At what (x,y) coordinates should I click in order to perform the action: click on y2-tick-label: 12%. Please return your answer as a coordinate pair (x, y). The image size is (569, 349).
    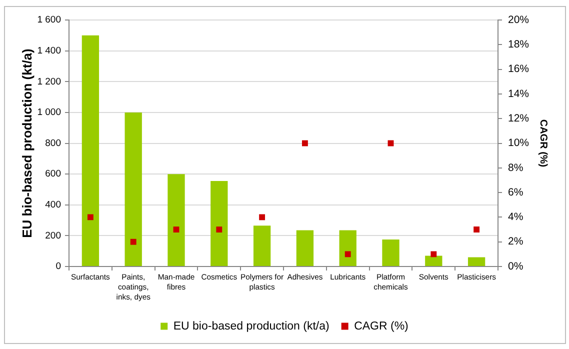
    Looking at the image, I should click on (519, 118).